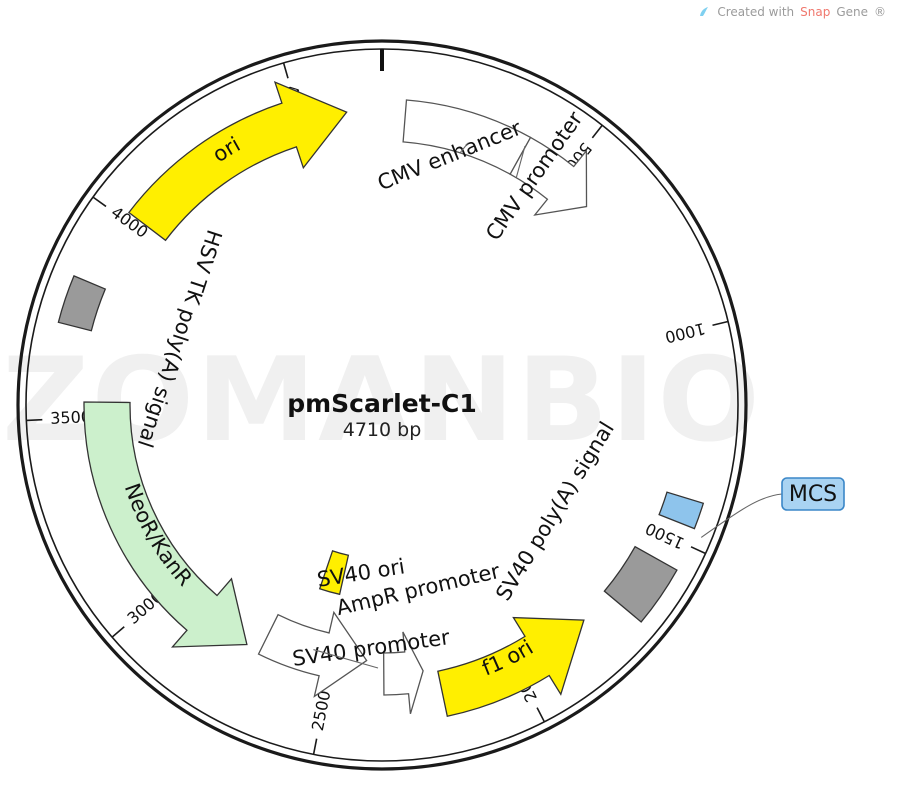 The width and height of the screenshot is (900, 810). I want to click on feature-shape-sv40-promoter, so click(312, 654).